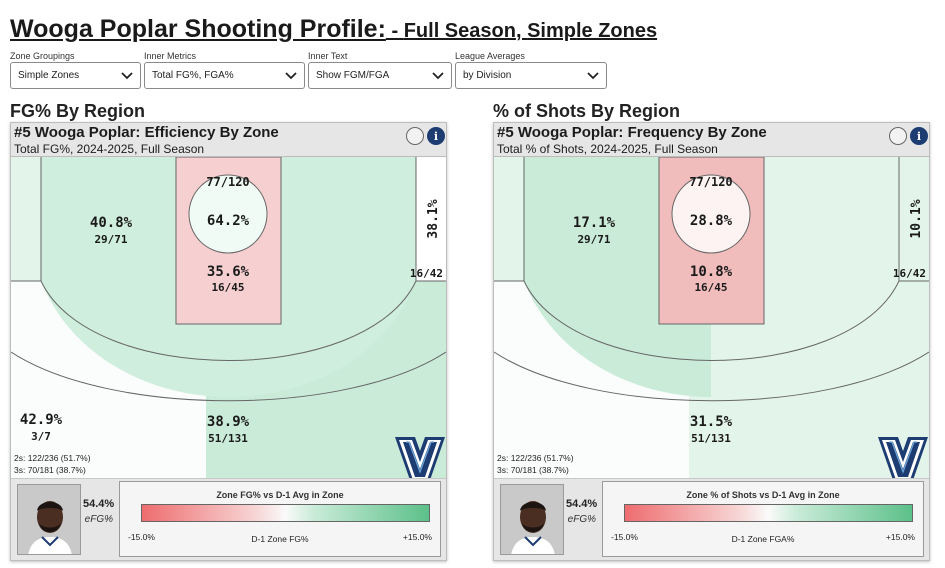  I want to click on page-title-period: Full Season, so click(459, 31).